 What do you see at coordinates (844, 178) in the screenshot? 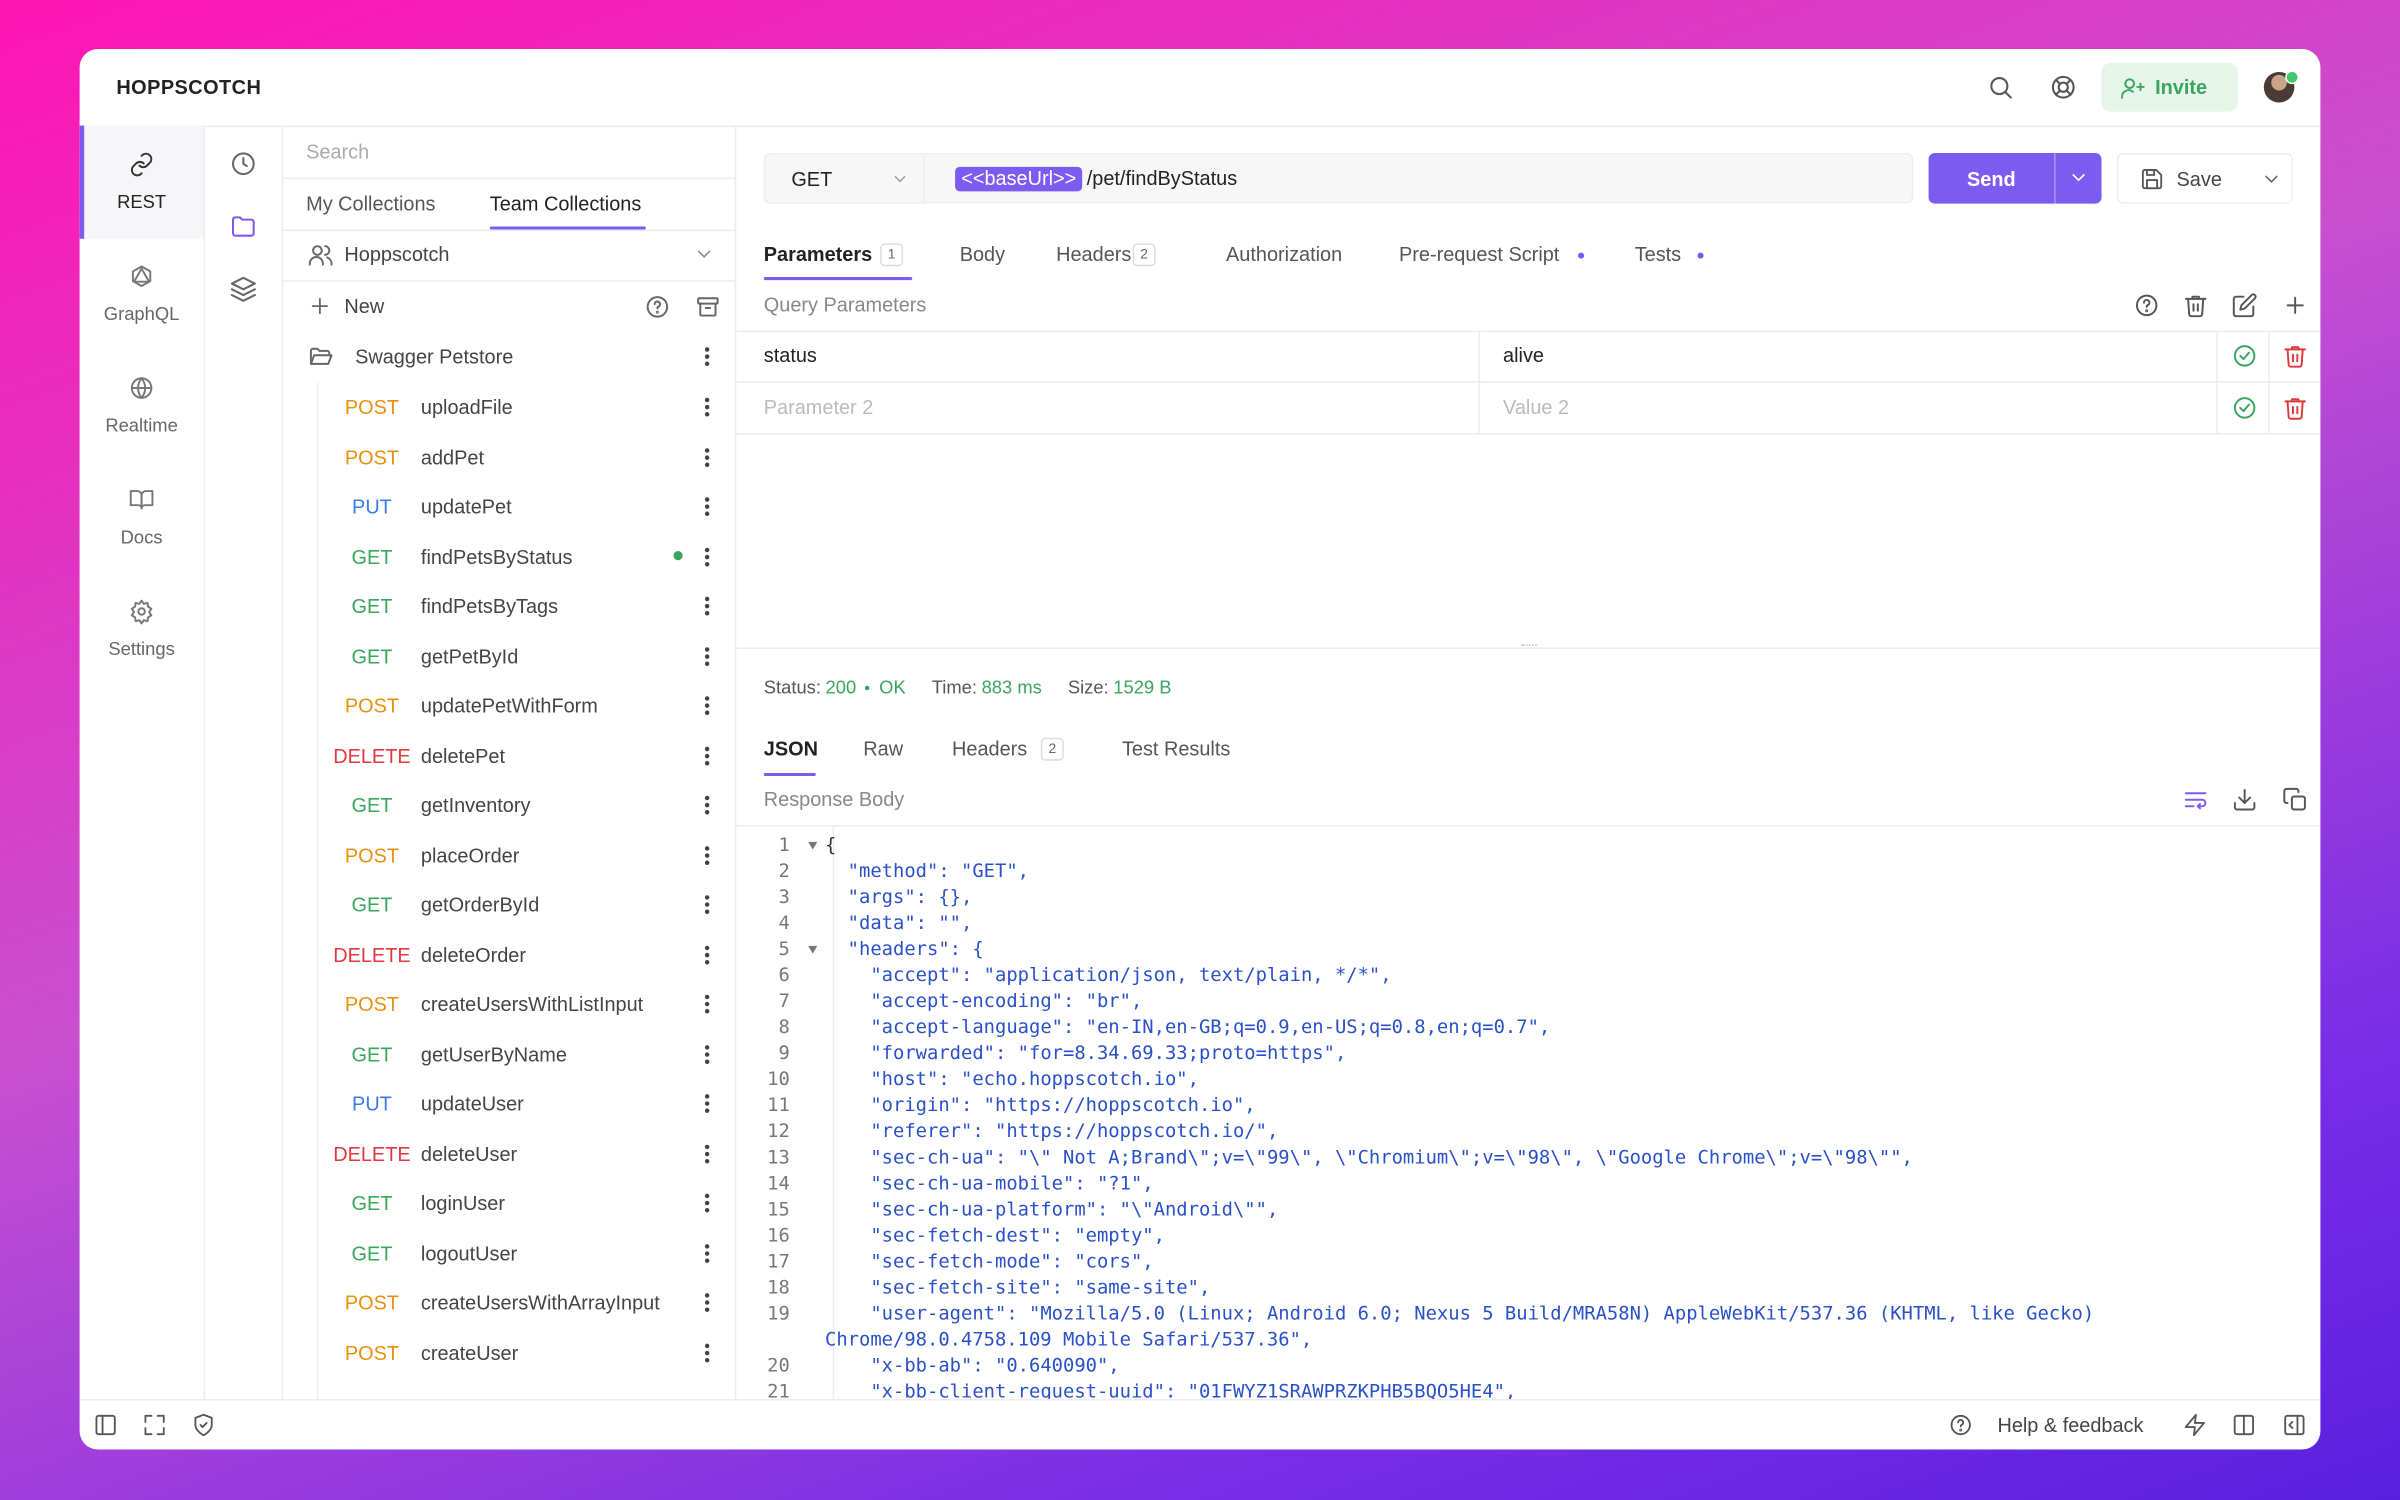
I see `method-select: GET` at bounding box center [844, 178].